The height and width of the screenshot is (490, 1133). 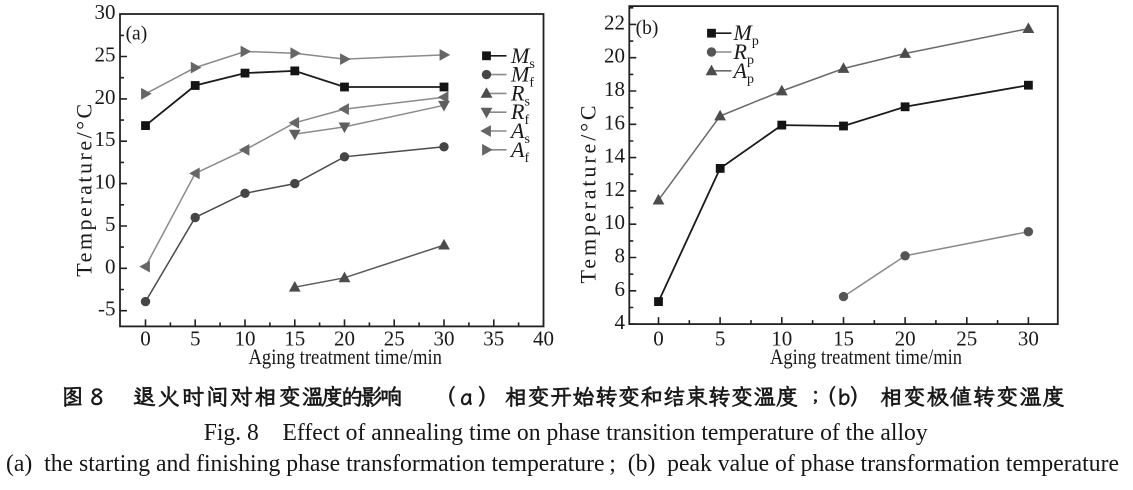 I want to click on svg-text: 6, so click(x=620, y=289).